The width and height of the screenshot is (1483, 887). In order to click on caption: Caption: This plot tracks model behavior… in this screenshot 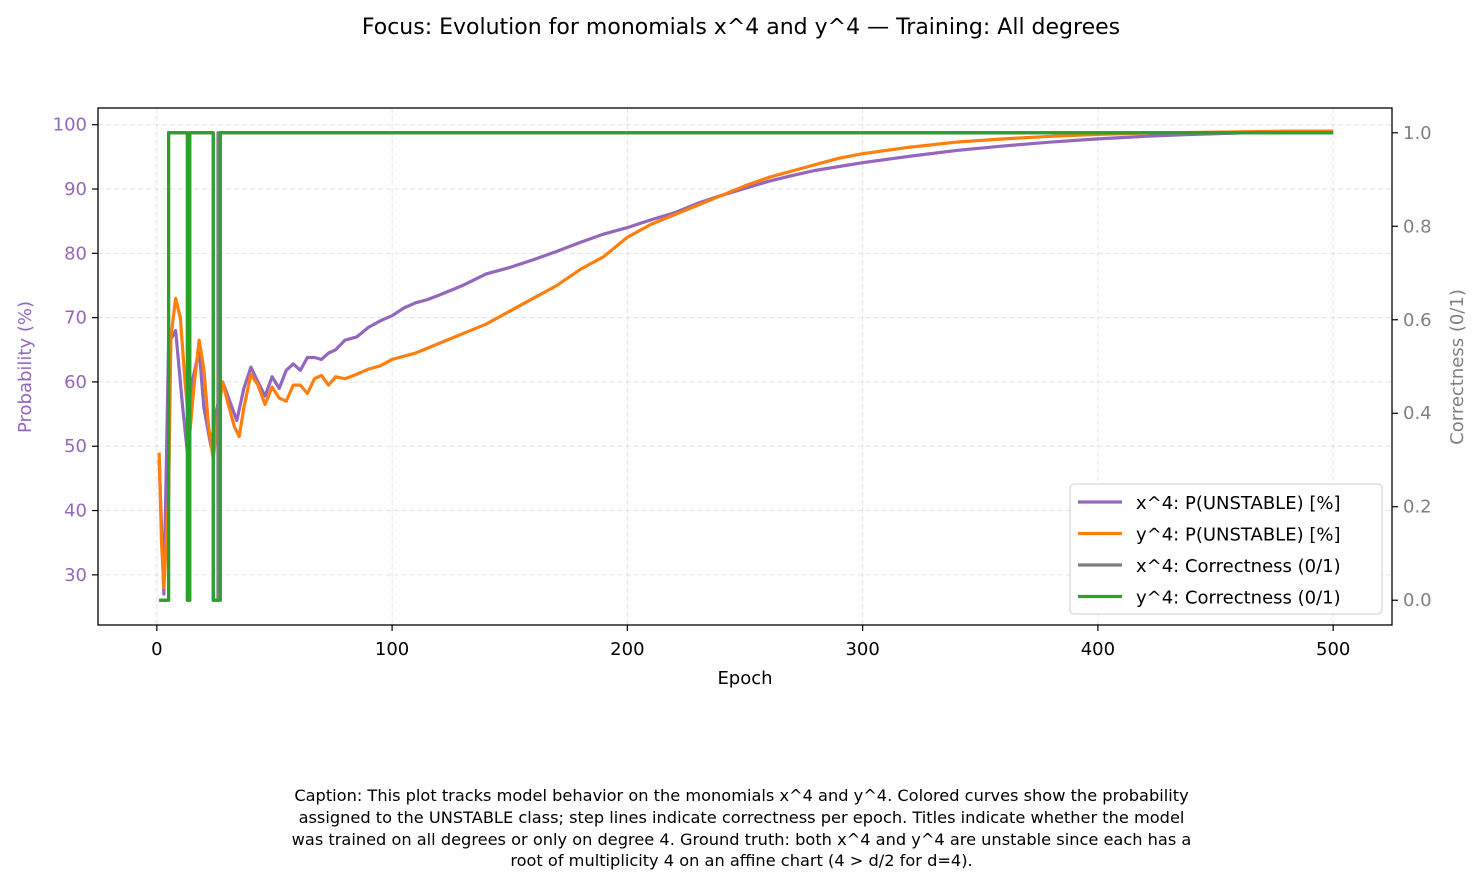, I will do `click(741, 828)`.